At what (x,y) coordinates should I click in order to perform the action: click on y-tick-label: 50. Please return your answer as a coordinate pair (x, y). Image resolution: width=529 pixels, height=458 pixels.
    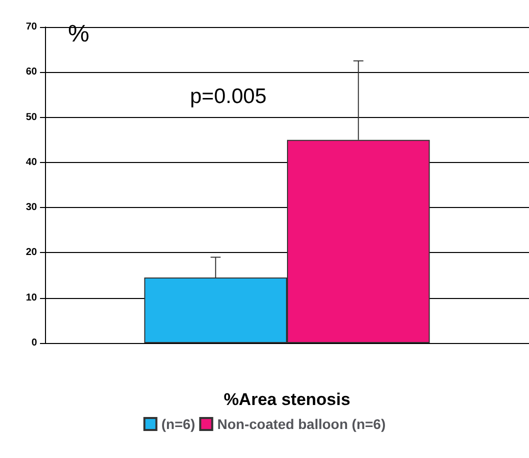
    Looking at the image, I should click on (32, 117).